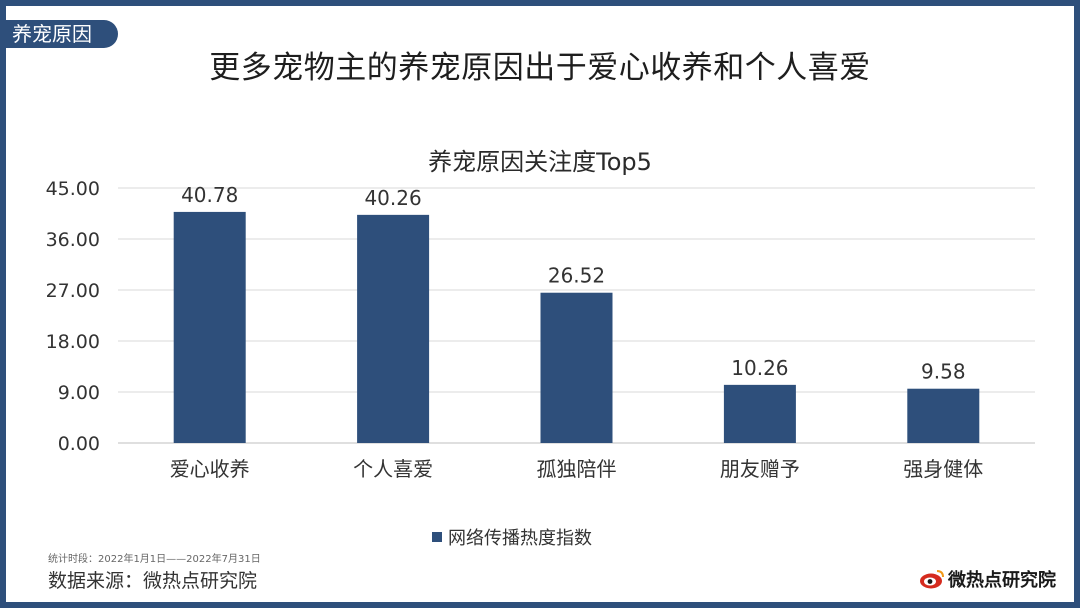  I want to click on y-tick-label: 45.00, so click(73, 189).